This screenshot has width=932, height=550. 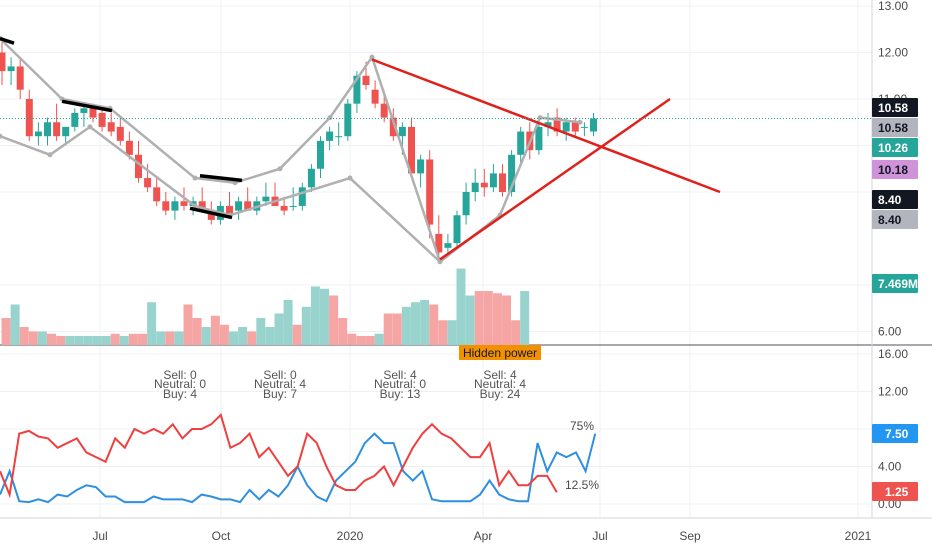 What do you see at coordinates (400, 394) in the screenshot?
I see `signal-buy-label: Buy: 13` at bounding box center [400, 394].